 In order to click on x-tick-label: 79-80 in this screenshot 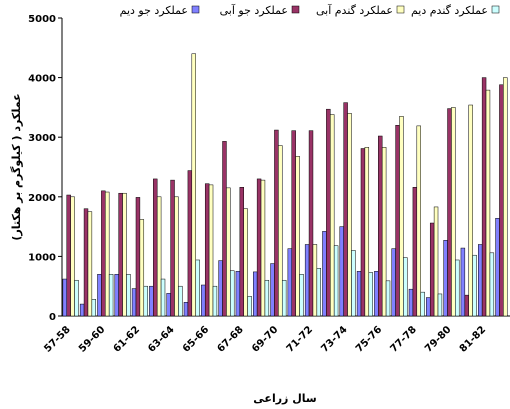, I will do `click(438, 339)`.